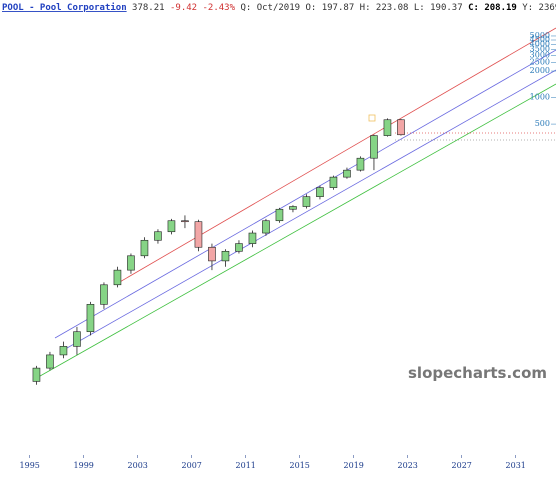 Image resolution: width=556 pixels, height=480 pixels. What do you see at coordinates (540, 49) in the screenshot?
I see `y-tick-label: 3500` at bounding box center [540, 49].